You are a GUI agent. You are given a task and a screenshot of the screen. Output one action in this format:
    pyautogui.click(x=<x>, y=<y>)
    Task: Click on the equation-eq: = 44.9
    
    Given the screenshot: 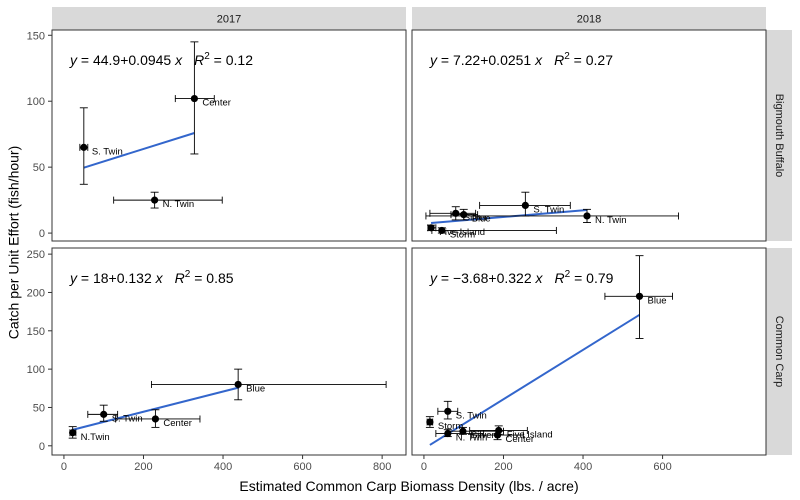 What is the action you would take?
    pyautogui.click(x=98, y=60)
    